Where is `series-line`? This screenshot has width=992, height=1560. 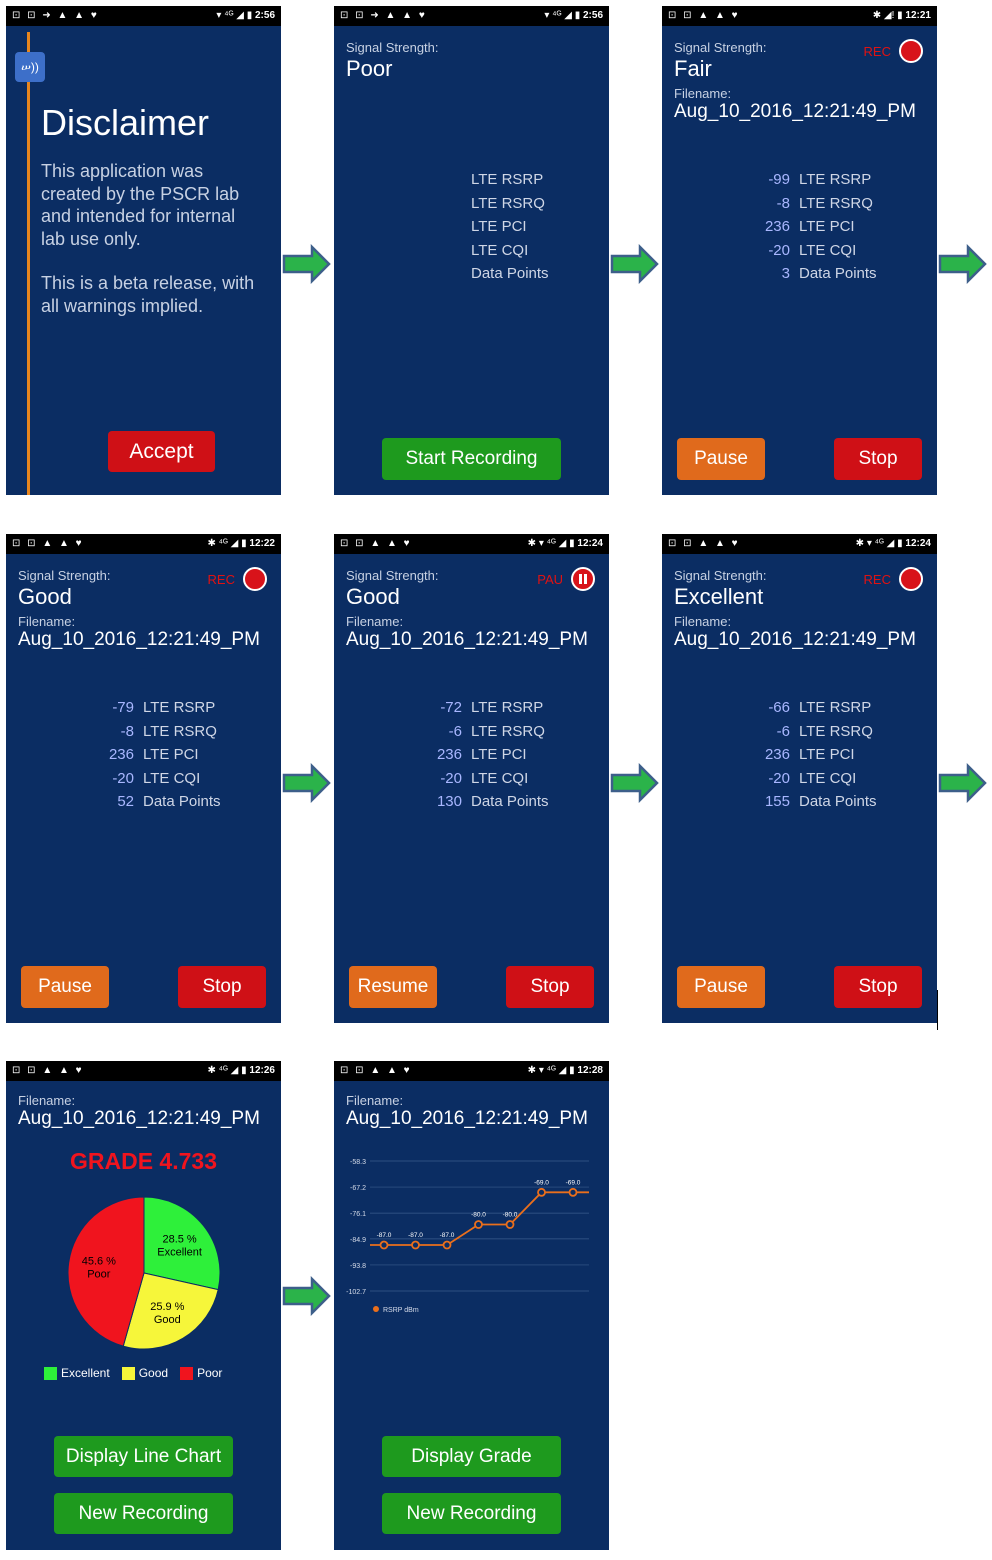 series-line is located at coordinates (479, 1218).